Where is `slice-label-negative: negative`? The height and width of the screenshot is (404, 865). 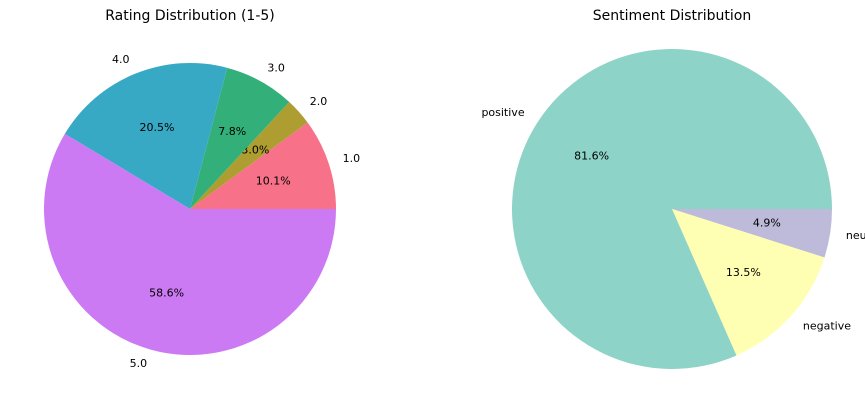 slice-label-negative: negative is located at coordinates (827, 326).